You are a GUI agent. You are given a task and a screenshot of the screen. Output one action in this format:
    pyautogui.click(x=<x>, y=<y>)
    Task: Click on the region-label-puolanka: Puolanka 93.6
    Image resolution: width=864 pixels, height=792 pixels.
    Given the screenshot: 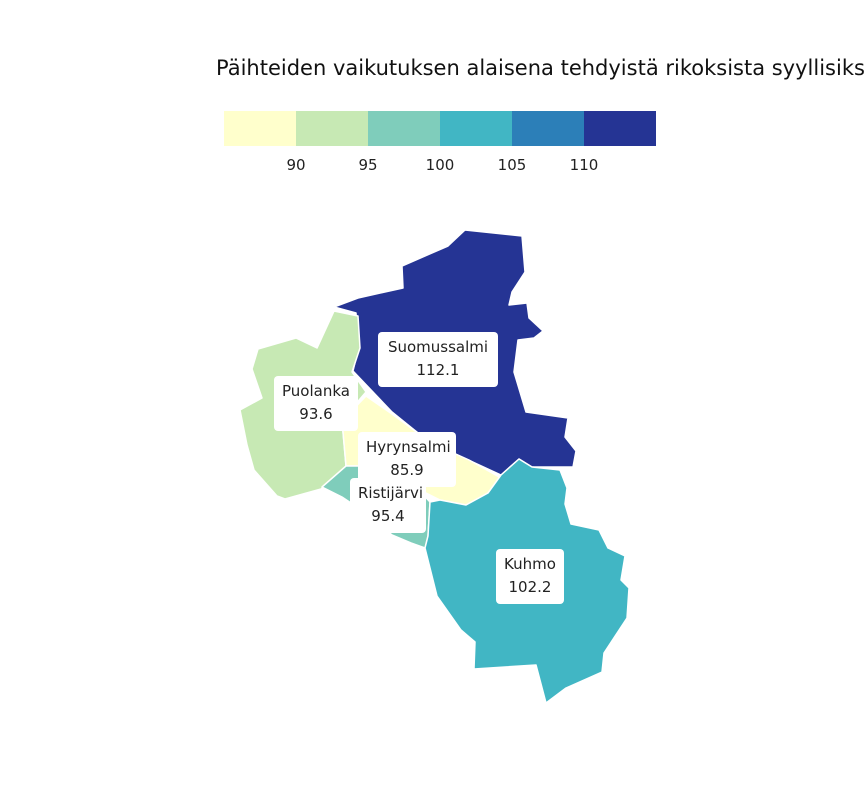 What is the action you would take?
    pyautogui.click(x=316, y=403)
    